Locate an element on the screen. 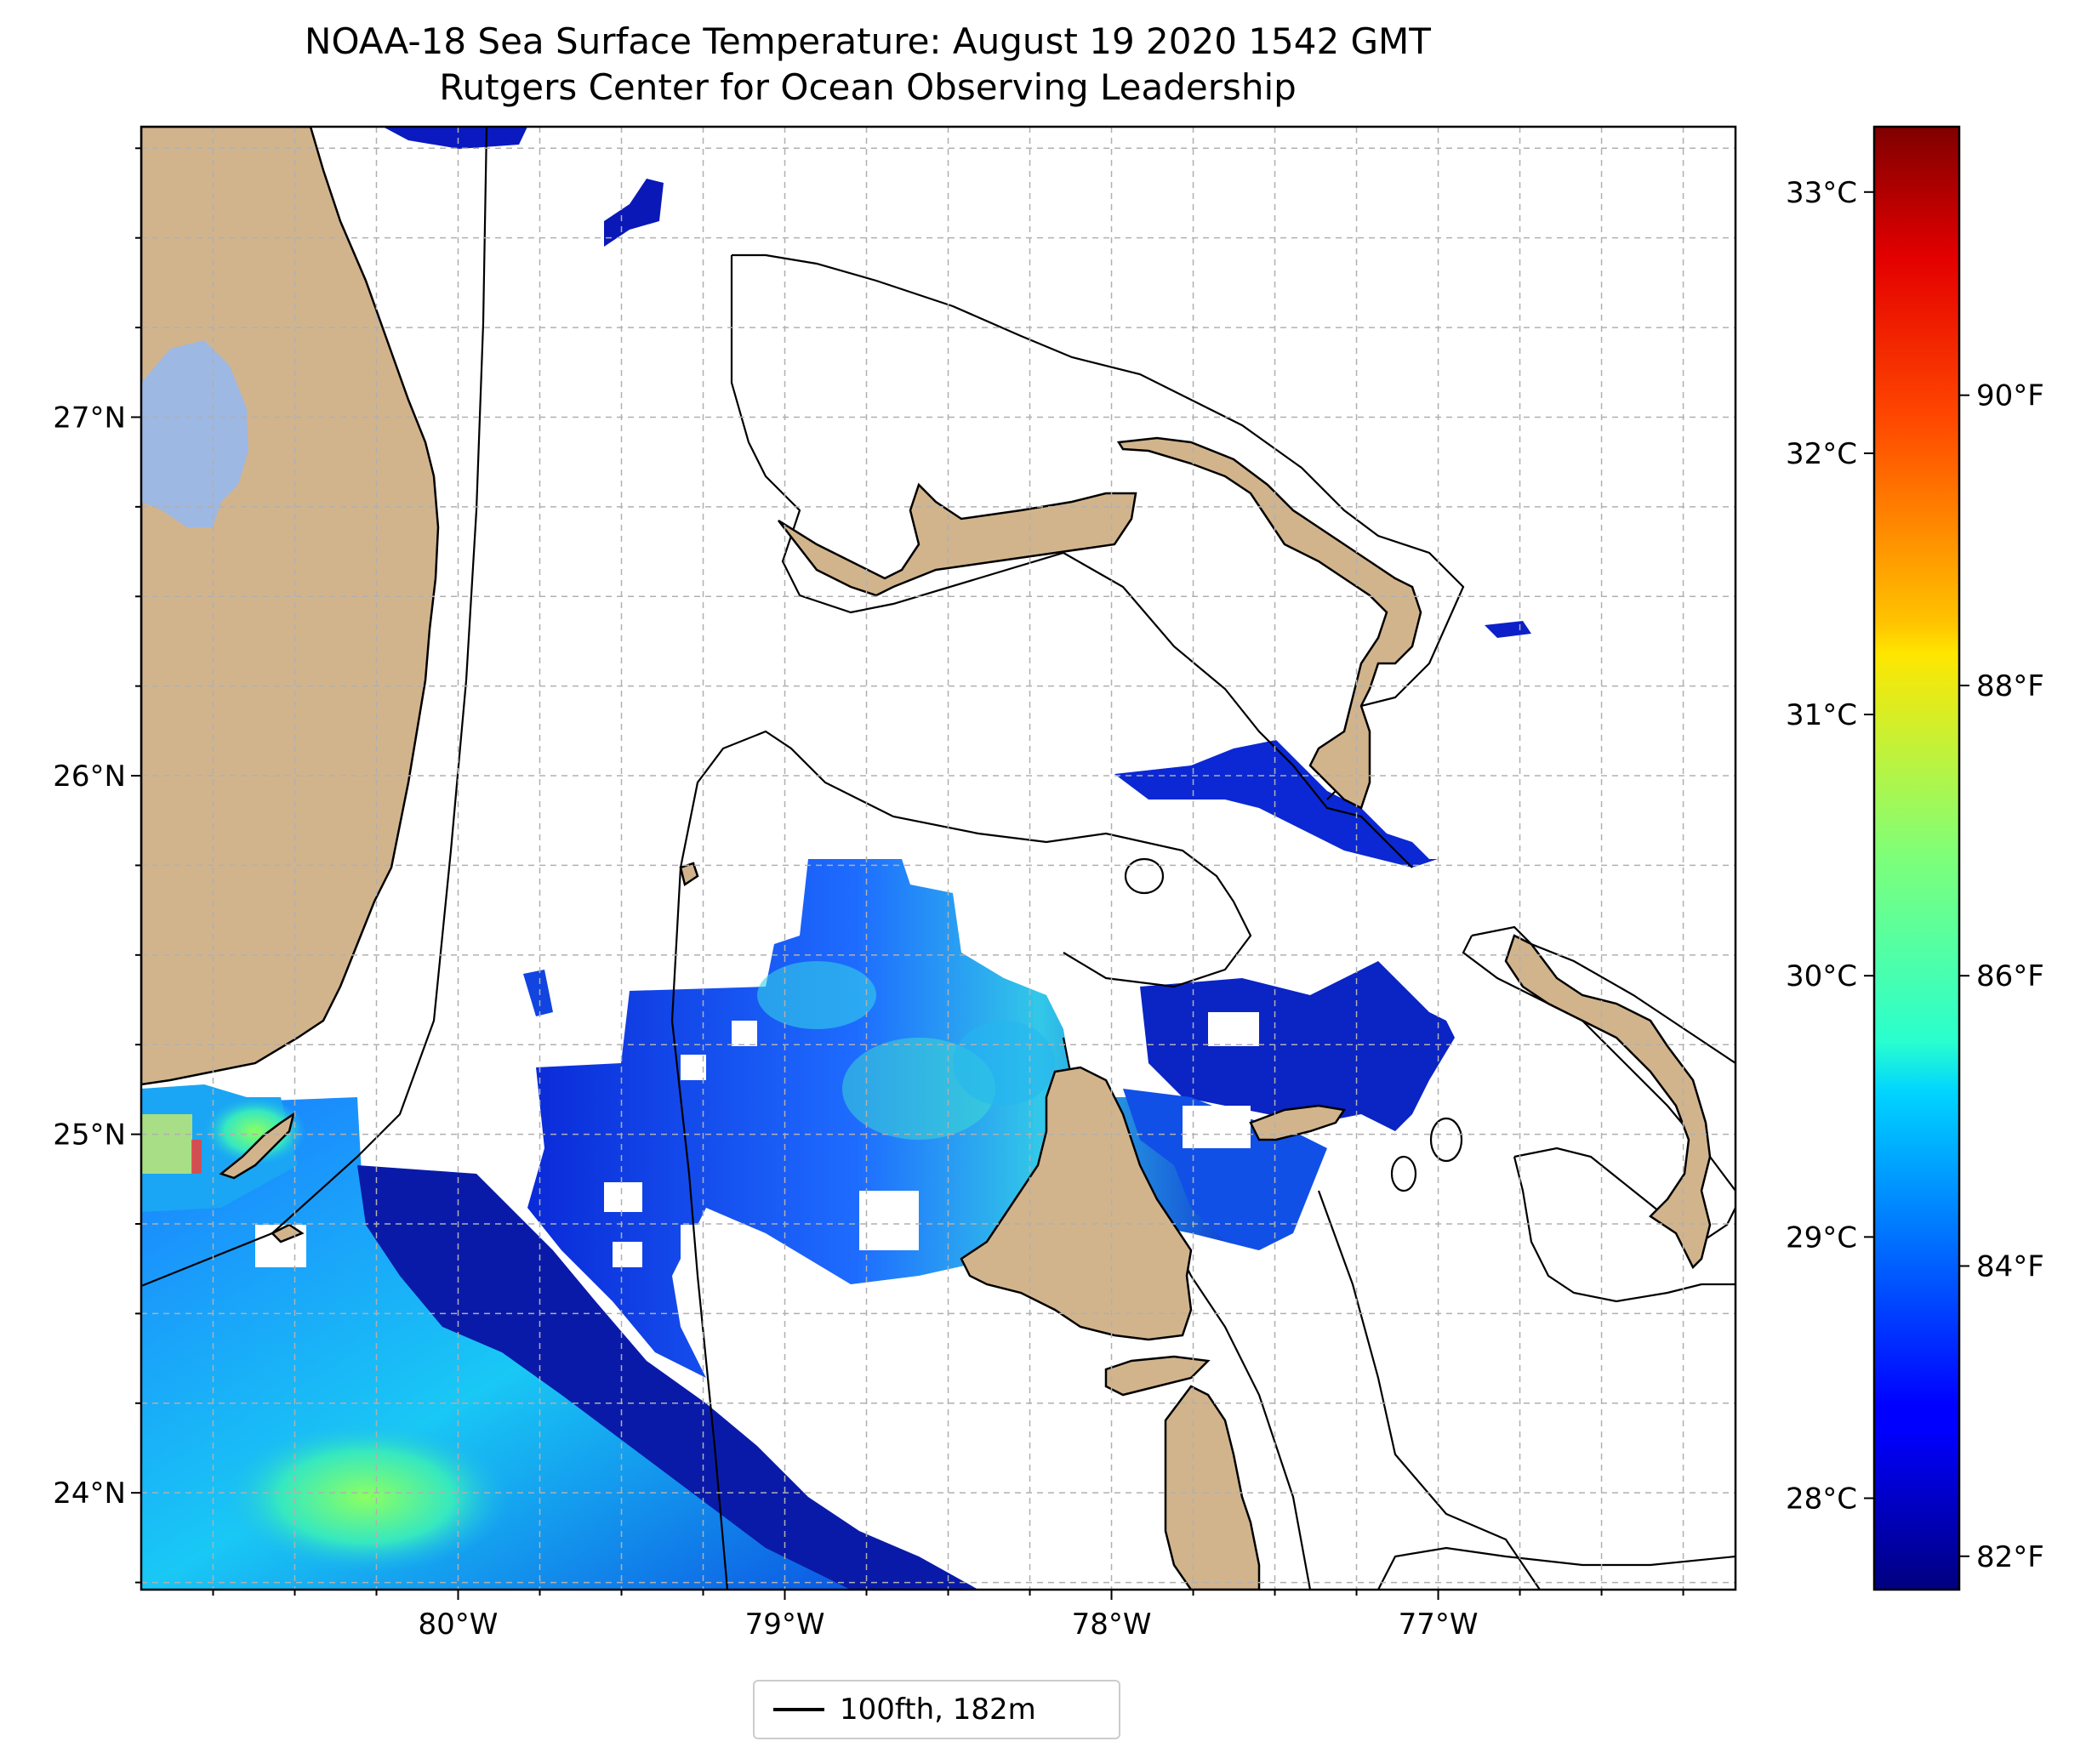  sst-patch-east is located at coordinates (1297, 1046).